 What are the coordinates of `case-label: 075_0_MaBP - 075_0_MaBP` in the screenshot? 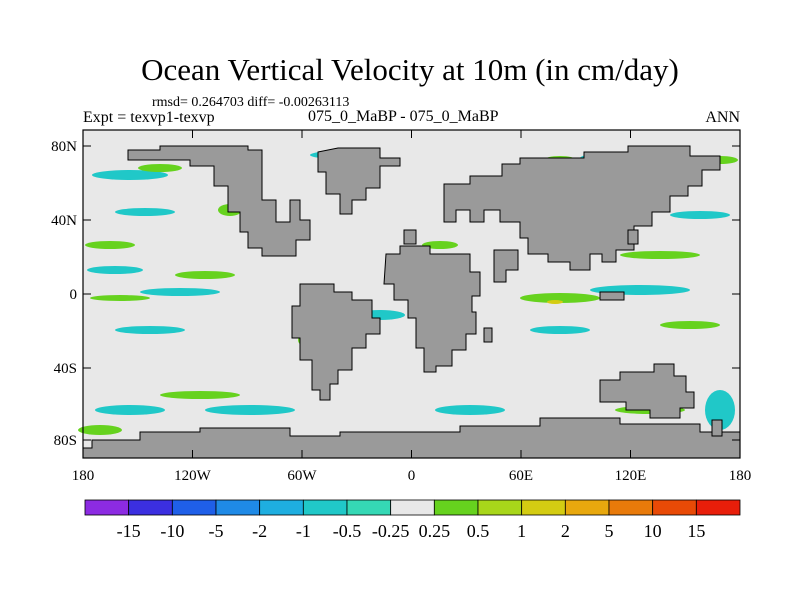 It's located at (403, 116).